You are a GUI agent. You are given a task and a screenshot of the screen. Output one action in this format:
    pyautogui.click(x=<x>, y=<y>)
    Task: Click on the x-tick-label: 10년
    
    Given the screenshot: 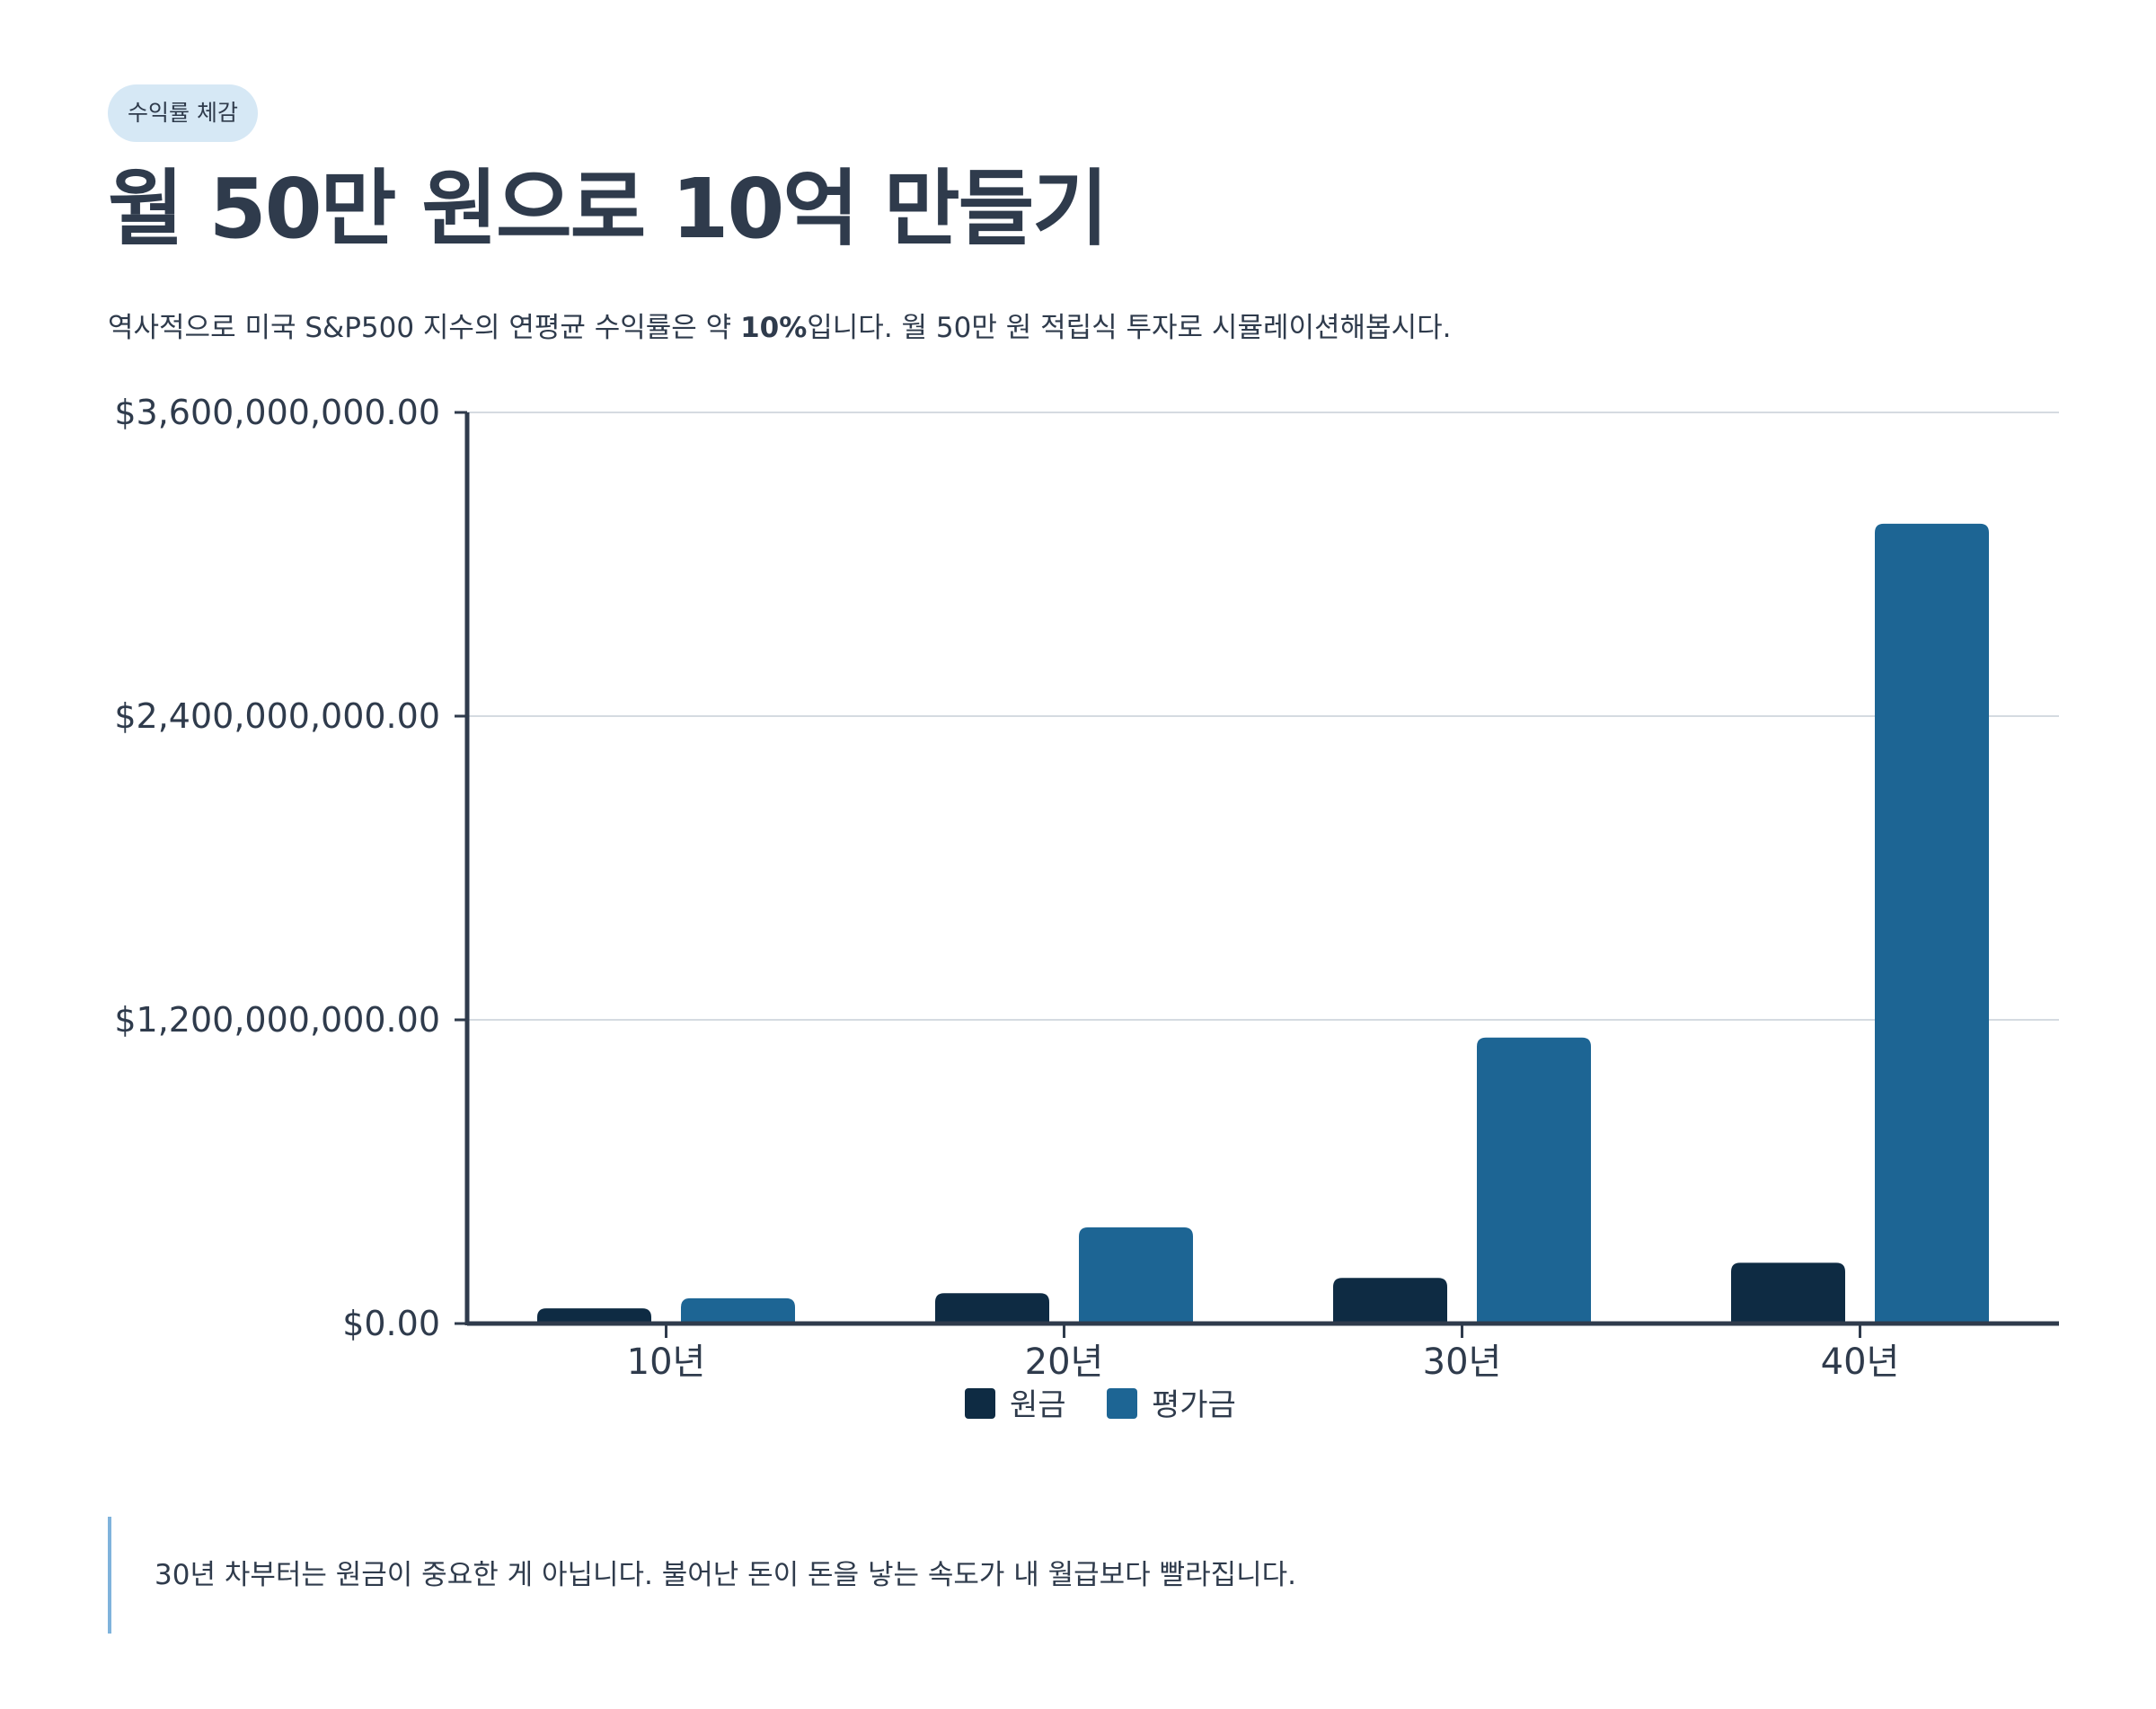 What is the action you would take?
    pyautogui.click(x=667, y=1362)
    